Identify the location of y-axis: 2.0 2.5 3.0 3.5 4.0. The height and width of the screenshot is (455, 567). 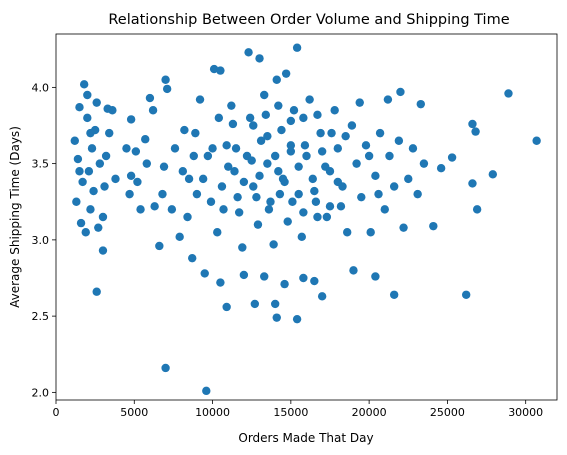
(44, 240).